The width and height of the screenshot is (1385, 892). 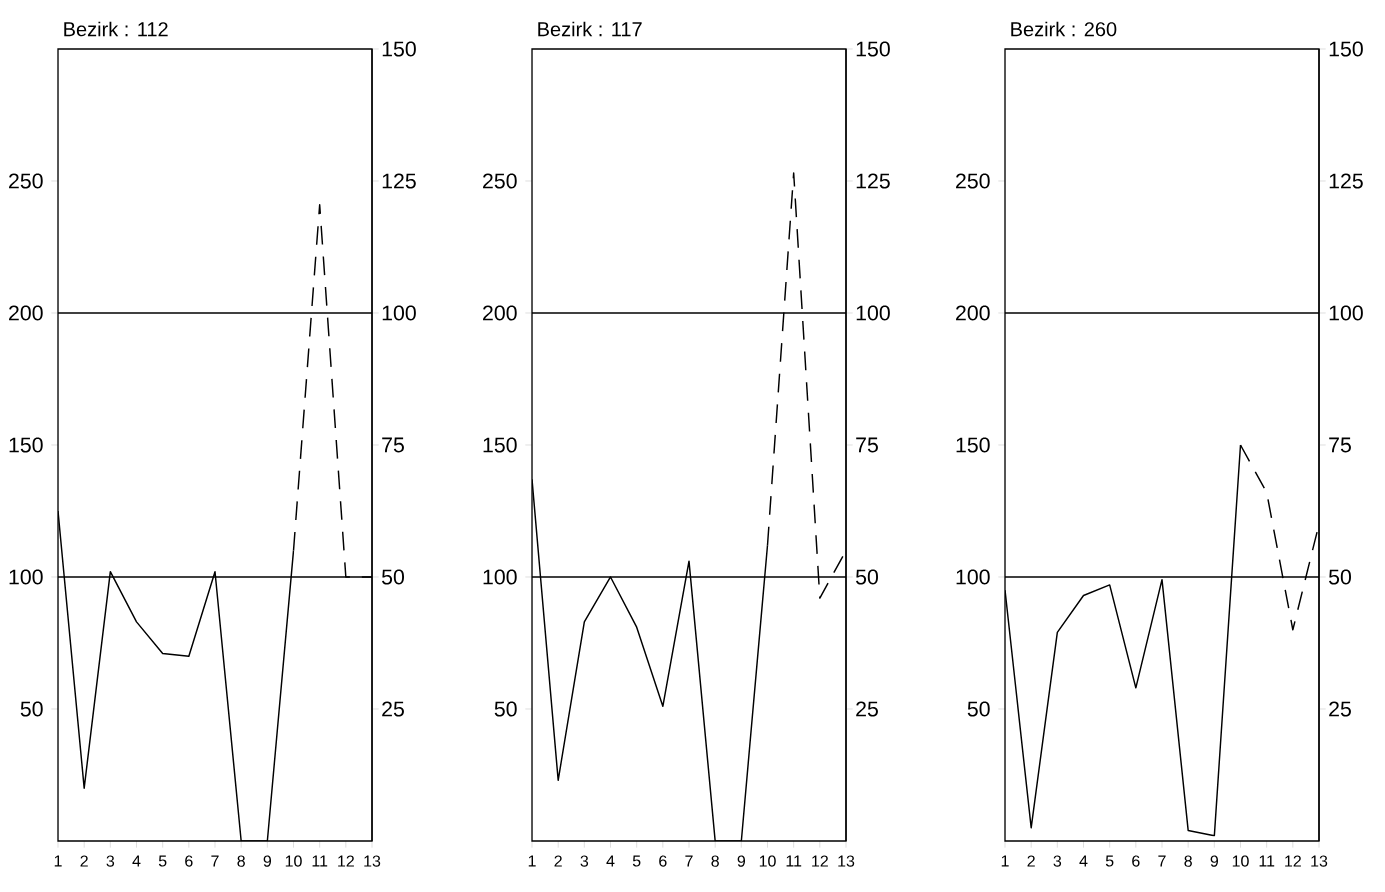 I want to click on chart-title: Bezirk : 117, so click(x=590, y=29).